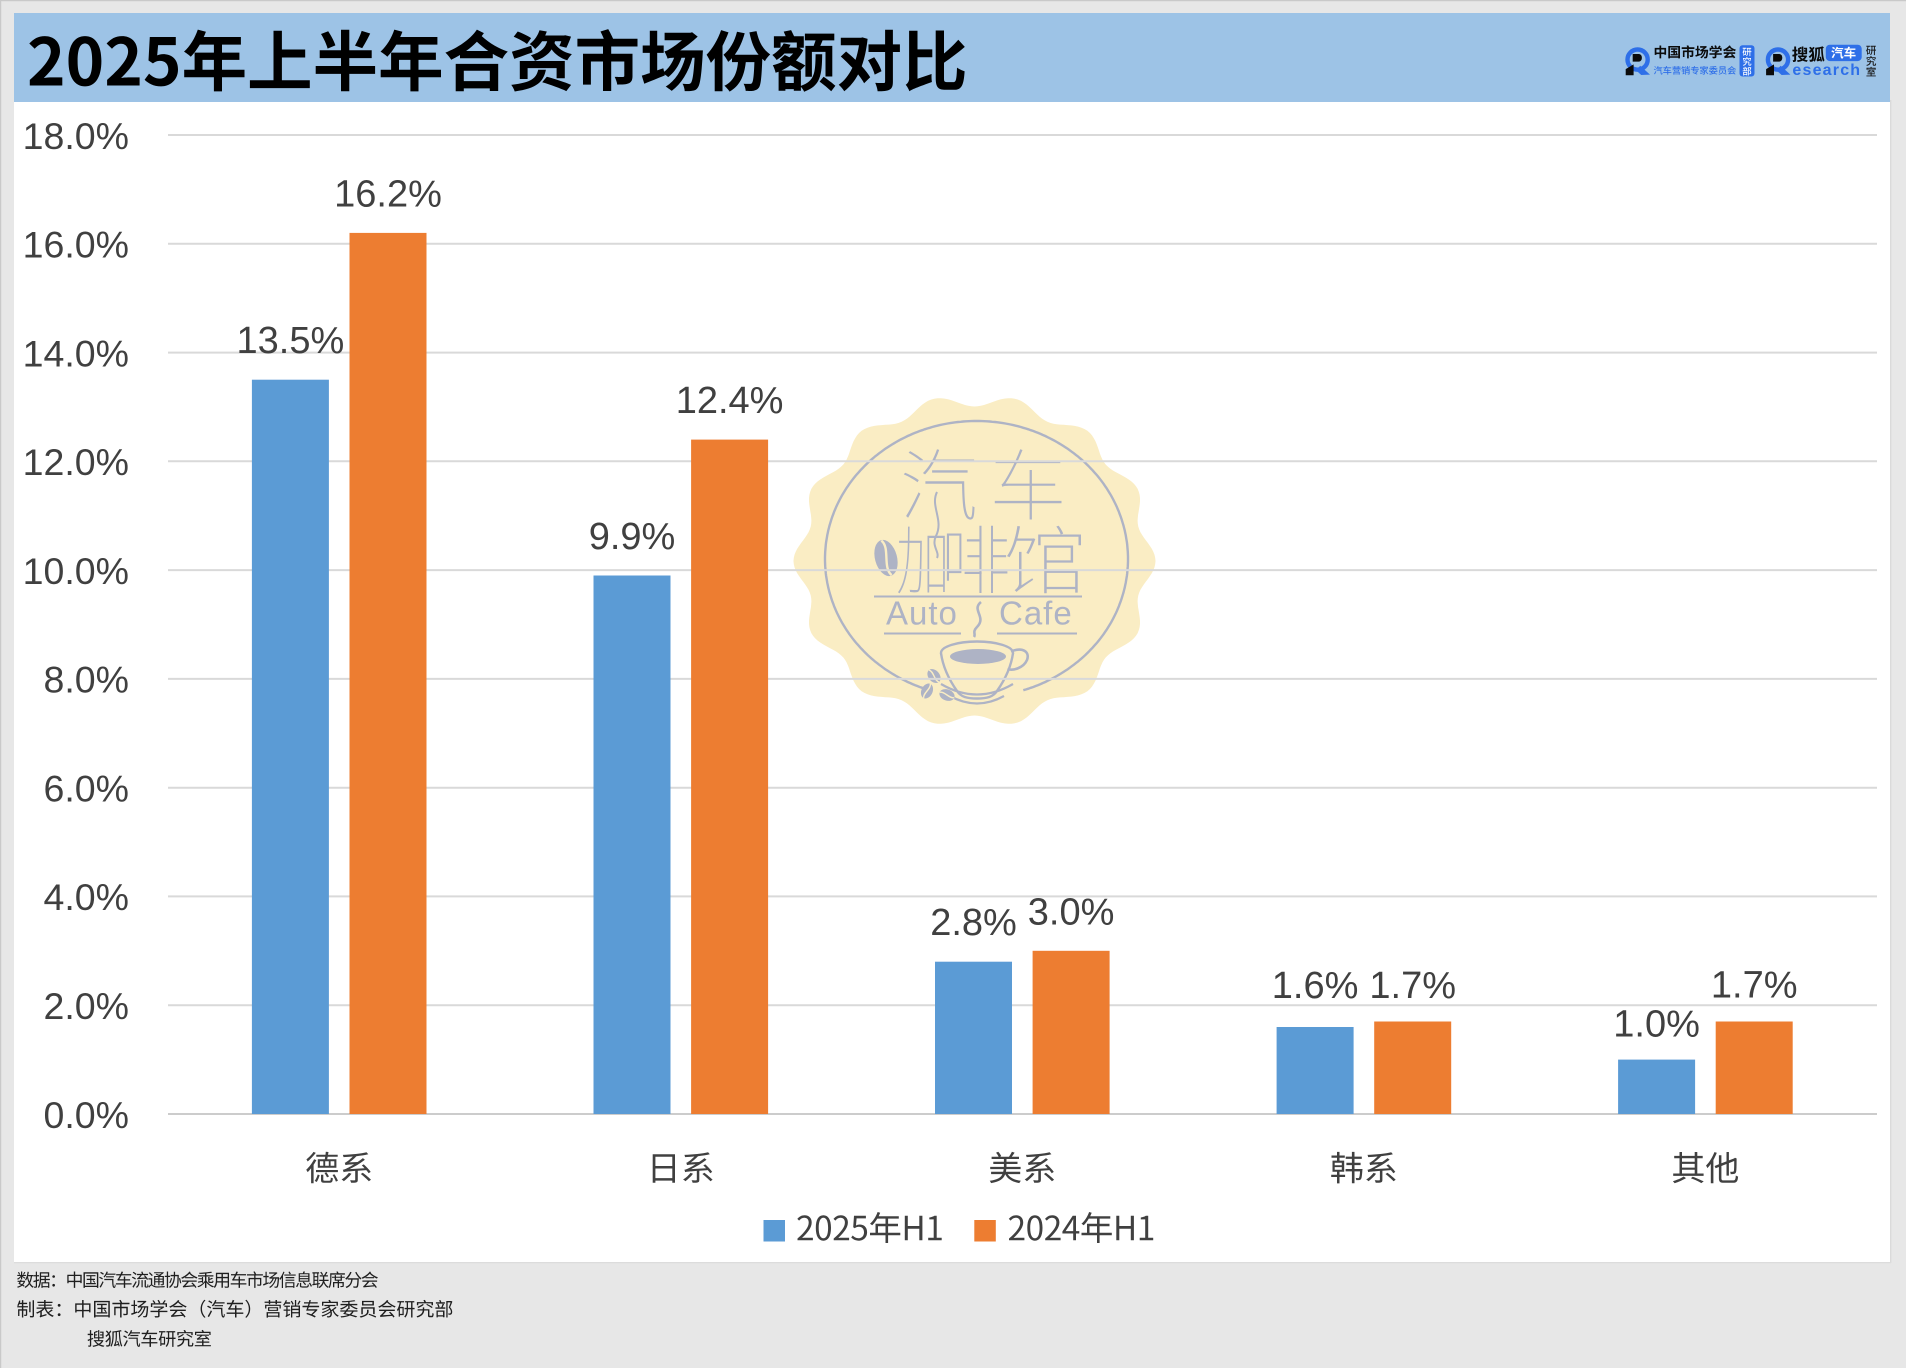  What do you see at coordinates (76, 245) in the screenshot?
I see `svg-text: 16.0%` at bounding box center [76, 245].